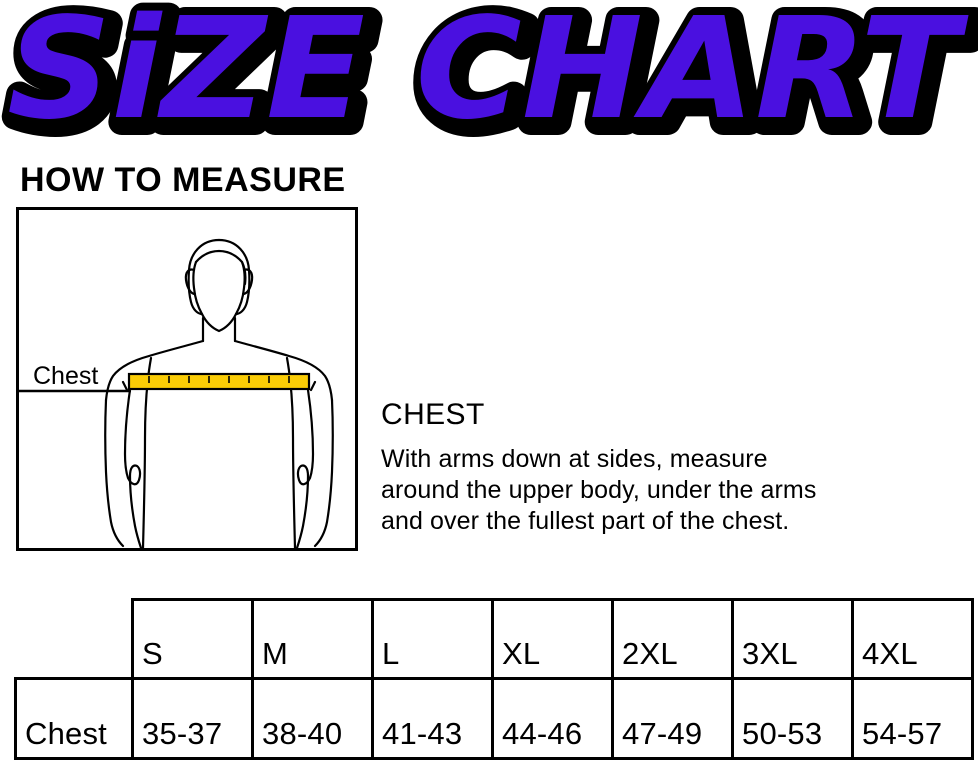  I want to click on table-cell-chest-m: 38-40, so click(312, 718).